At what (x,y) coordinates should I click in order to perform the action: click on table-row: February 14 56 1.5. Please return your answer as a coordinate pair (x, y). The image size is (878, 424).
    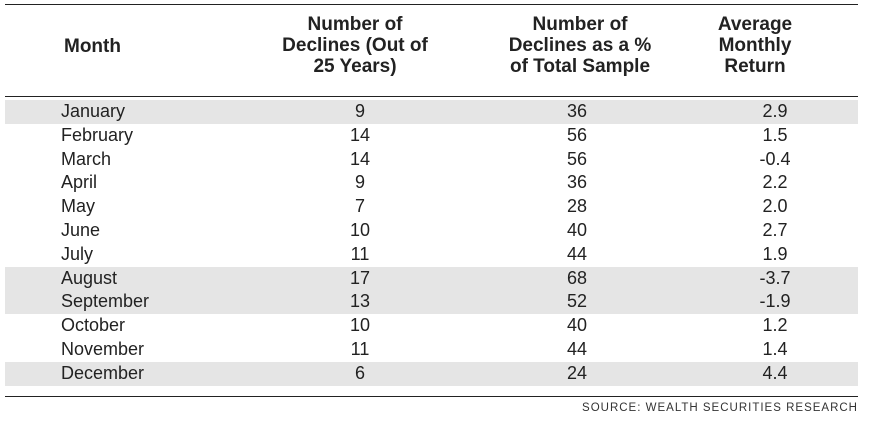
    Looking at the image, I should click on (431, 136).